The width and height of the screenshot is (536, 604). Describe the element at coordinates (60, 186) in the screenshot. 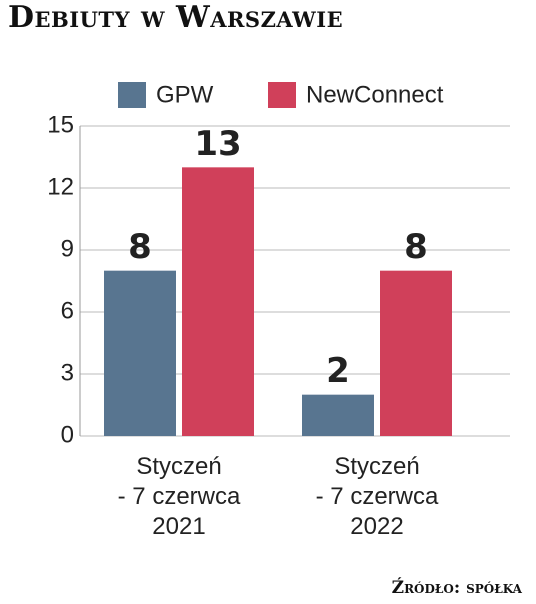

I see `y-tick-label: 12` at that location.